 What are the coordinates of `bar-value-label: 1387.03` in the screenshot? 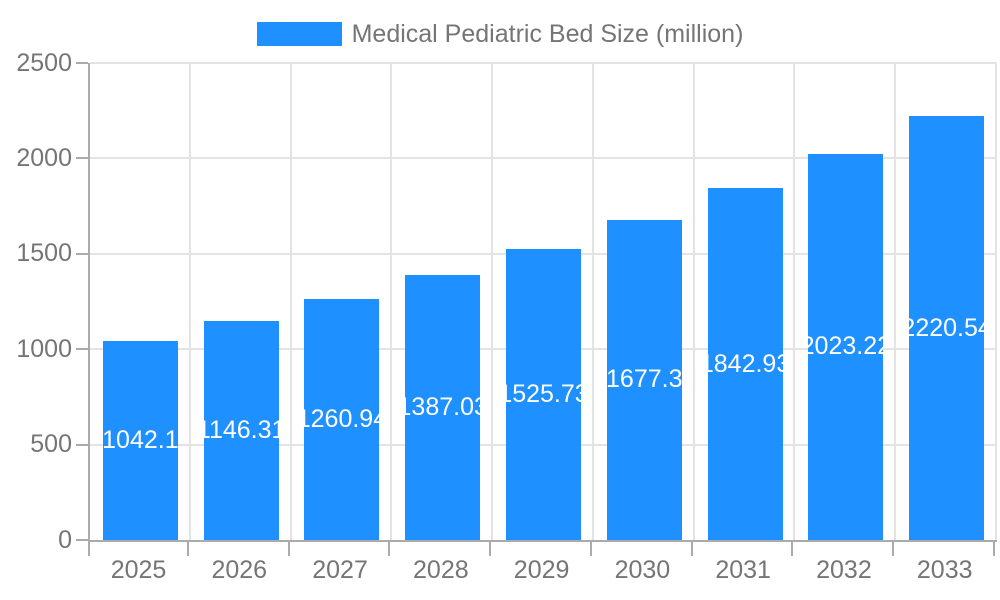 It's located at (442, 407).